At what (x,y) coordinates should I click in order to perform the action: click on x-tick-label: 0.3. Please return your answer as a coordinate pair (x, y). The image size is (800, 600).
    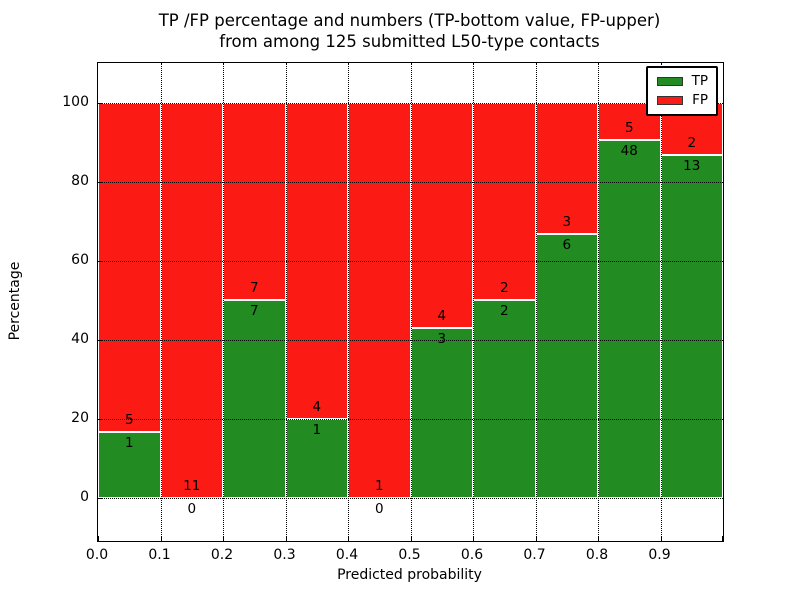
    Looking at the image, I should click on (284, 555).